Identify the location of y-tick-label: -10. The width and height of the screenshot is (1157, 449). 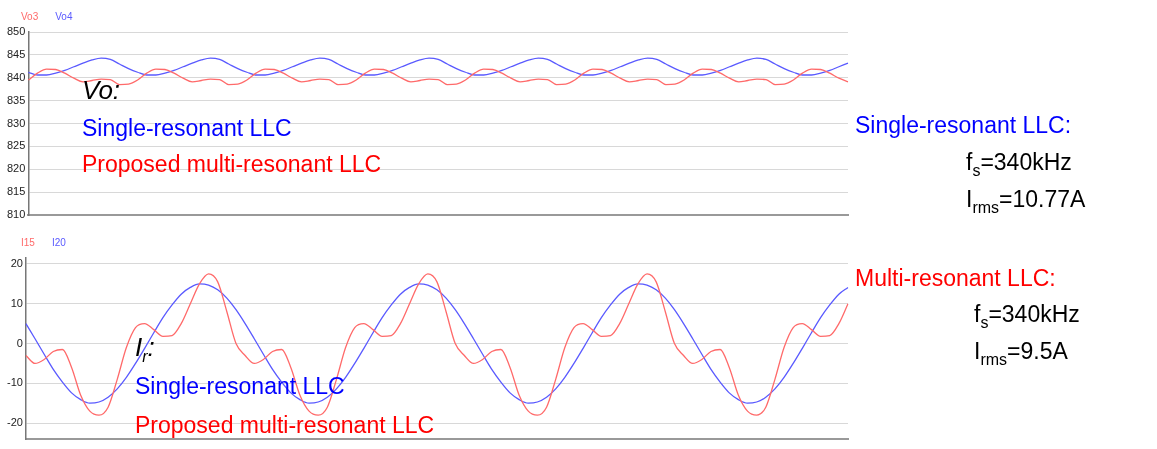
(14, 382).